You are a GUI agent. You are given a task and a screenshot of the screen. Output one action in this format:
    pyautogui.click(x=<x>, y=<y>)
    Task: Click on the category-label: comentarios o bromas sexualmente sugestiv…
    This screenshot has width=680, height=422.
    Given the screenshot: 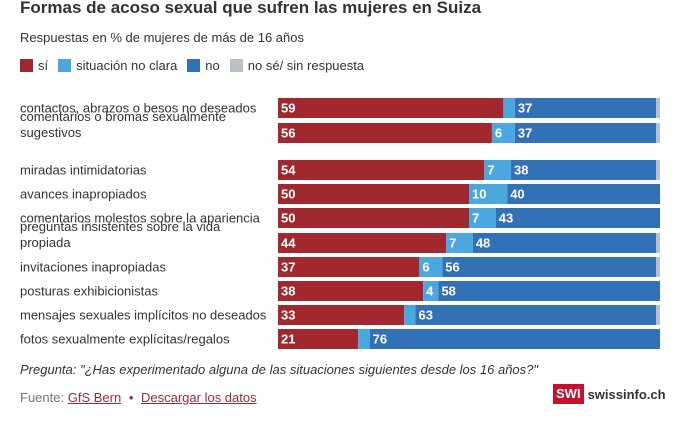 What is the action you would take?
    pyautogui.click(x=123, y=124)
    